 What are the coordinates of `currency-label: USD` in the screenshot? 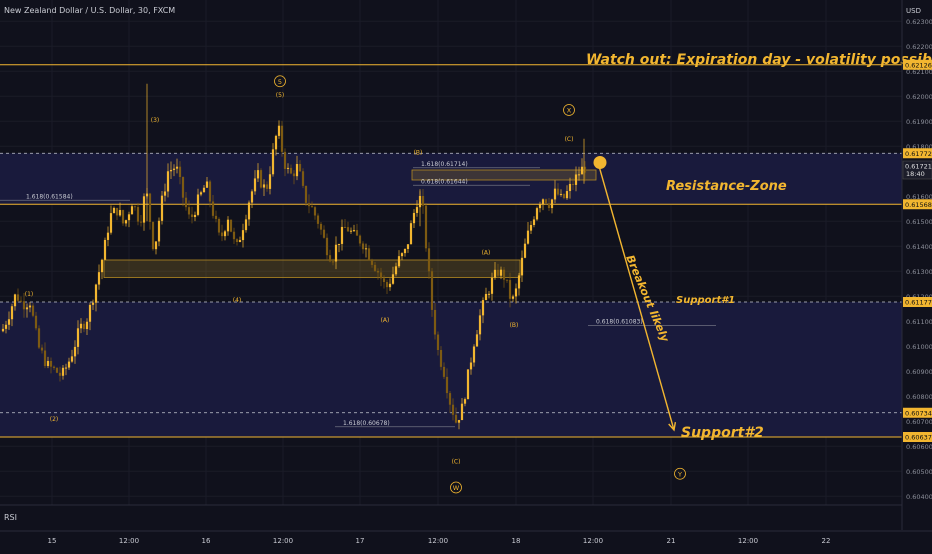 It's located at (913, 11).